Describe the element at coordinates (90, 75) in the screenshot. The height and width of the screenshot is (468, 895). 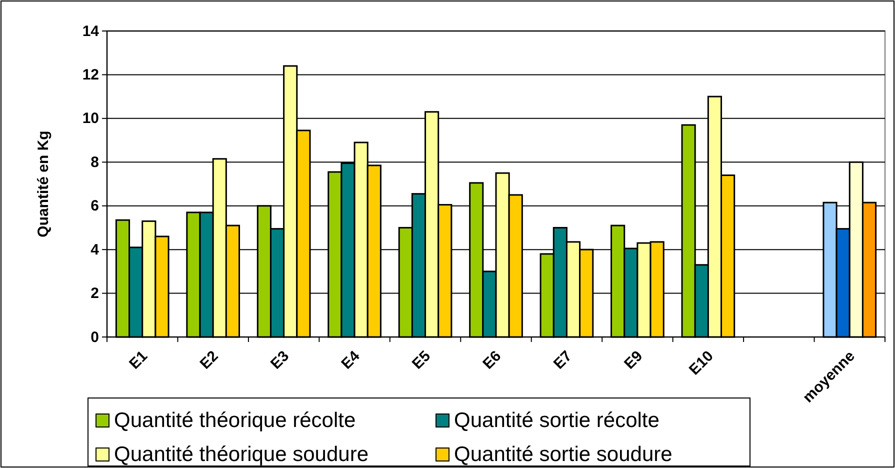
I see `y-tick-label: 12` at that location.